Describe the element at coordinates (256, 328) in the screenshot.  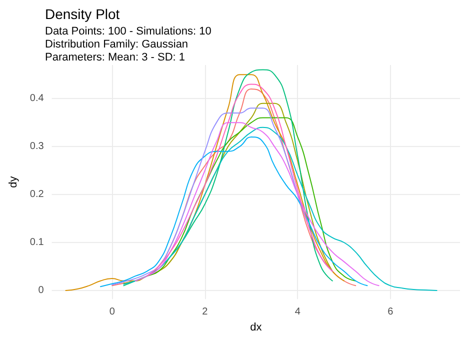
I see `x-axis-title: dx` at that location.